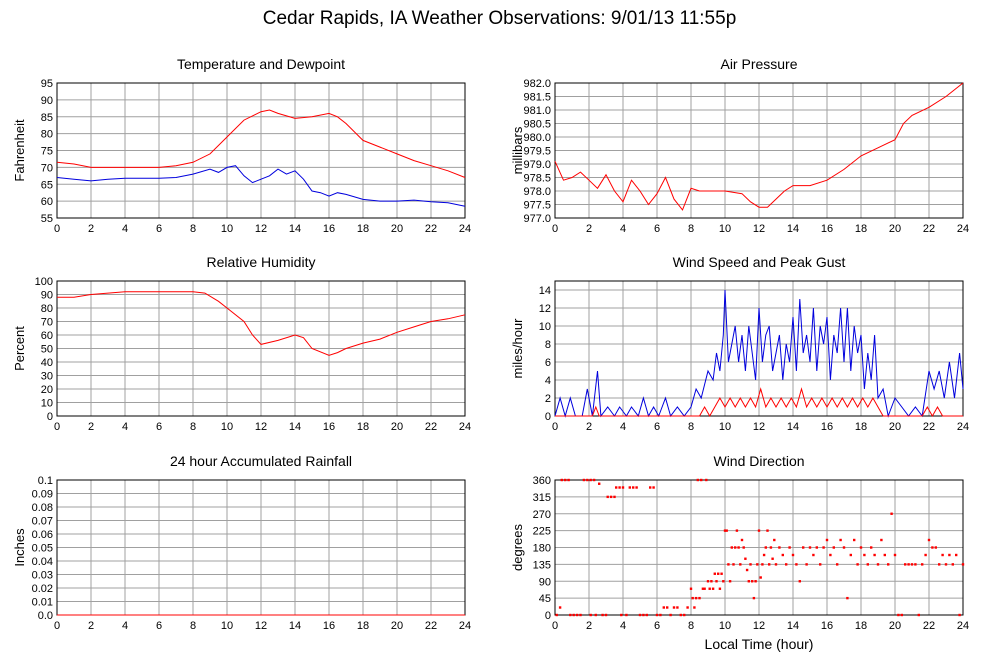 This screenshot has height=659, width=999. I want to click on y-tick-label: 978.5, so click(537, 179).